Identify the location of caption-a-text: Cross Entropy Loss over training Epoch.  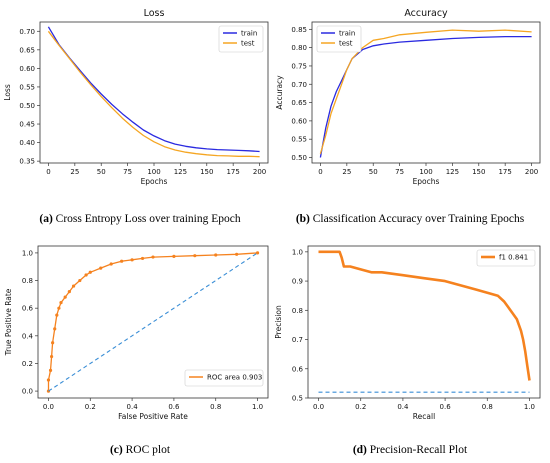
(147, 219).